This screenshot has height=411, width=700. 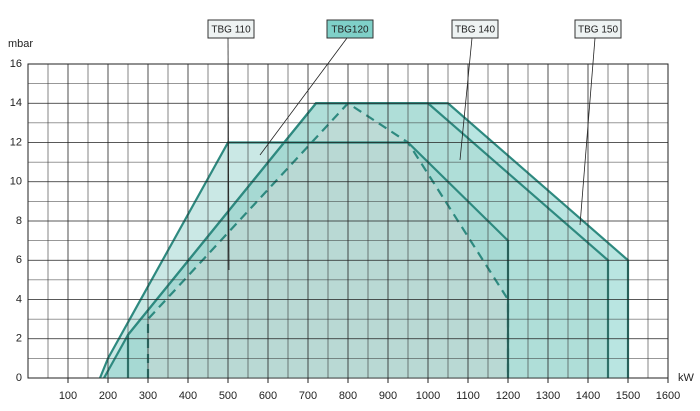 What do you see at coordinates (468, 396) in the screenshot?
I see `x-tick-label: 1100` at bounding box center [468, 396].